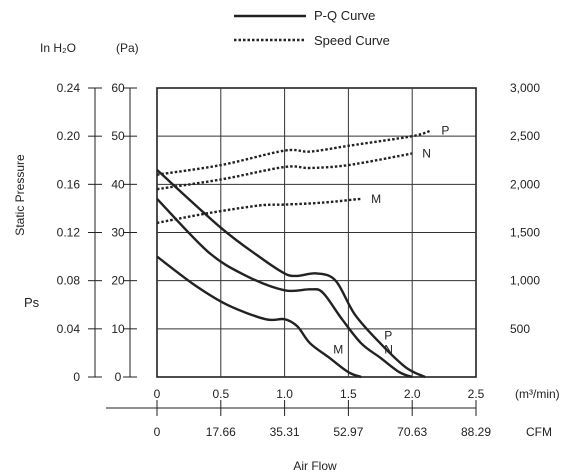 This screenshot has height=476, width=580. I want to click on x-tick-label-m3: 1.0, so click(284, 394).